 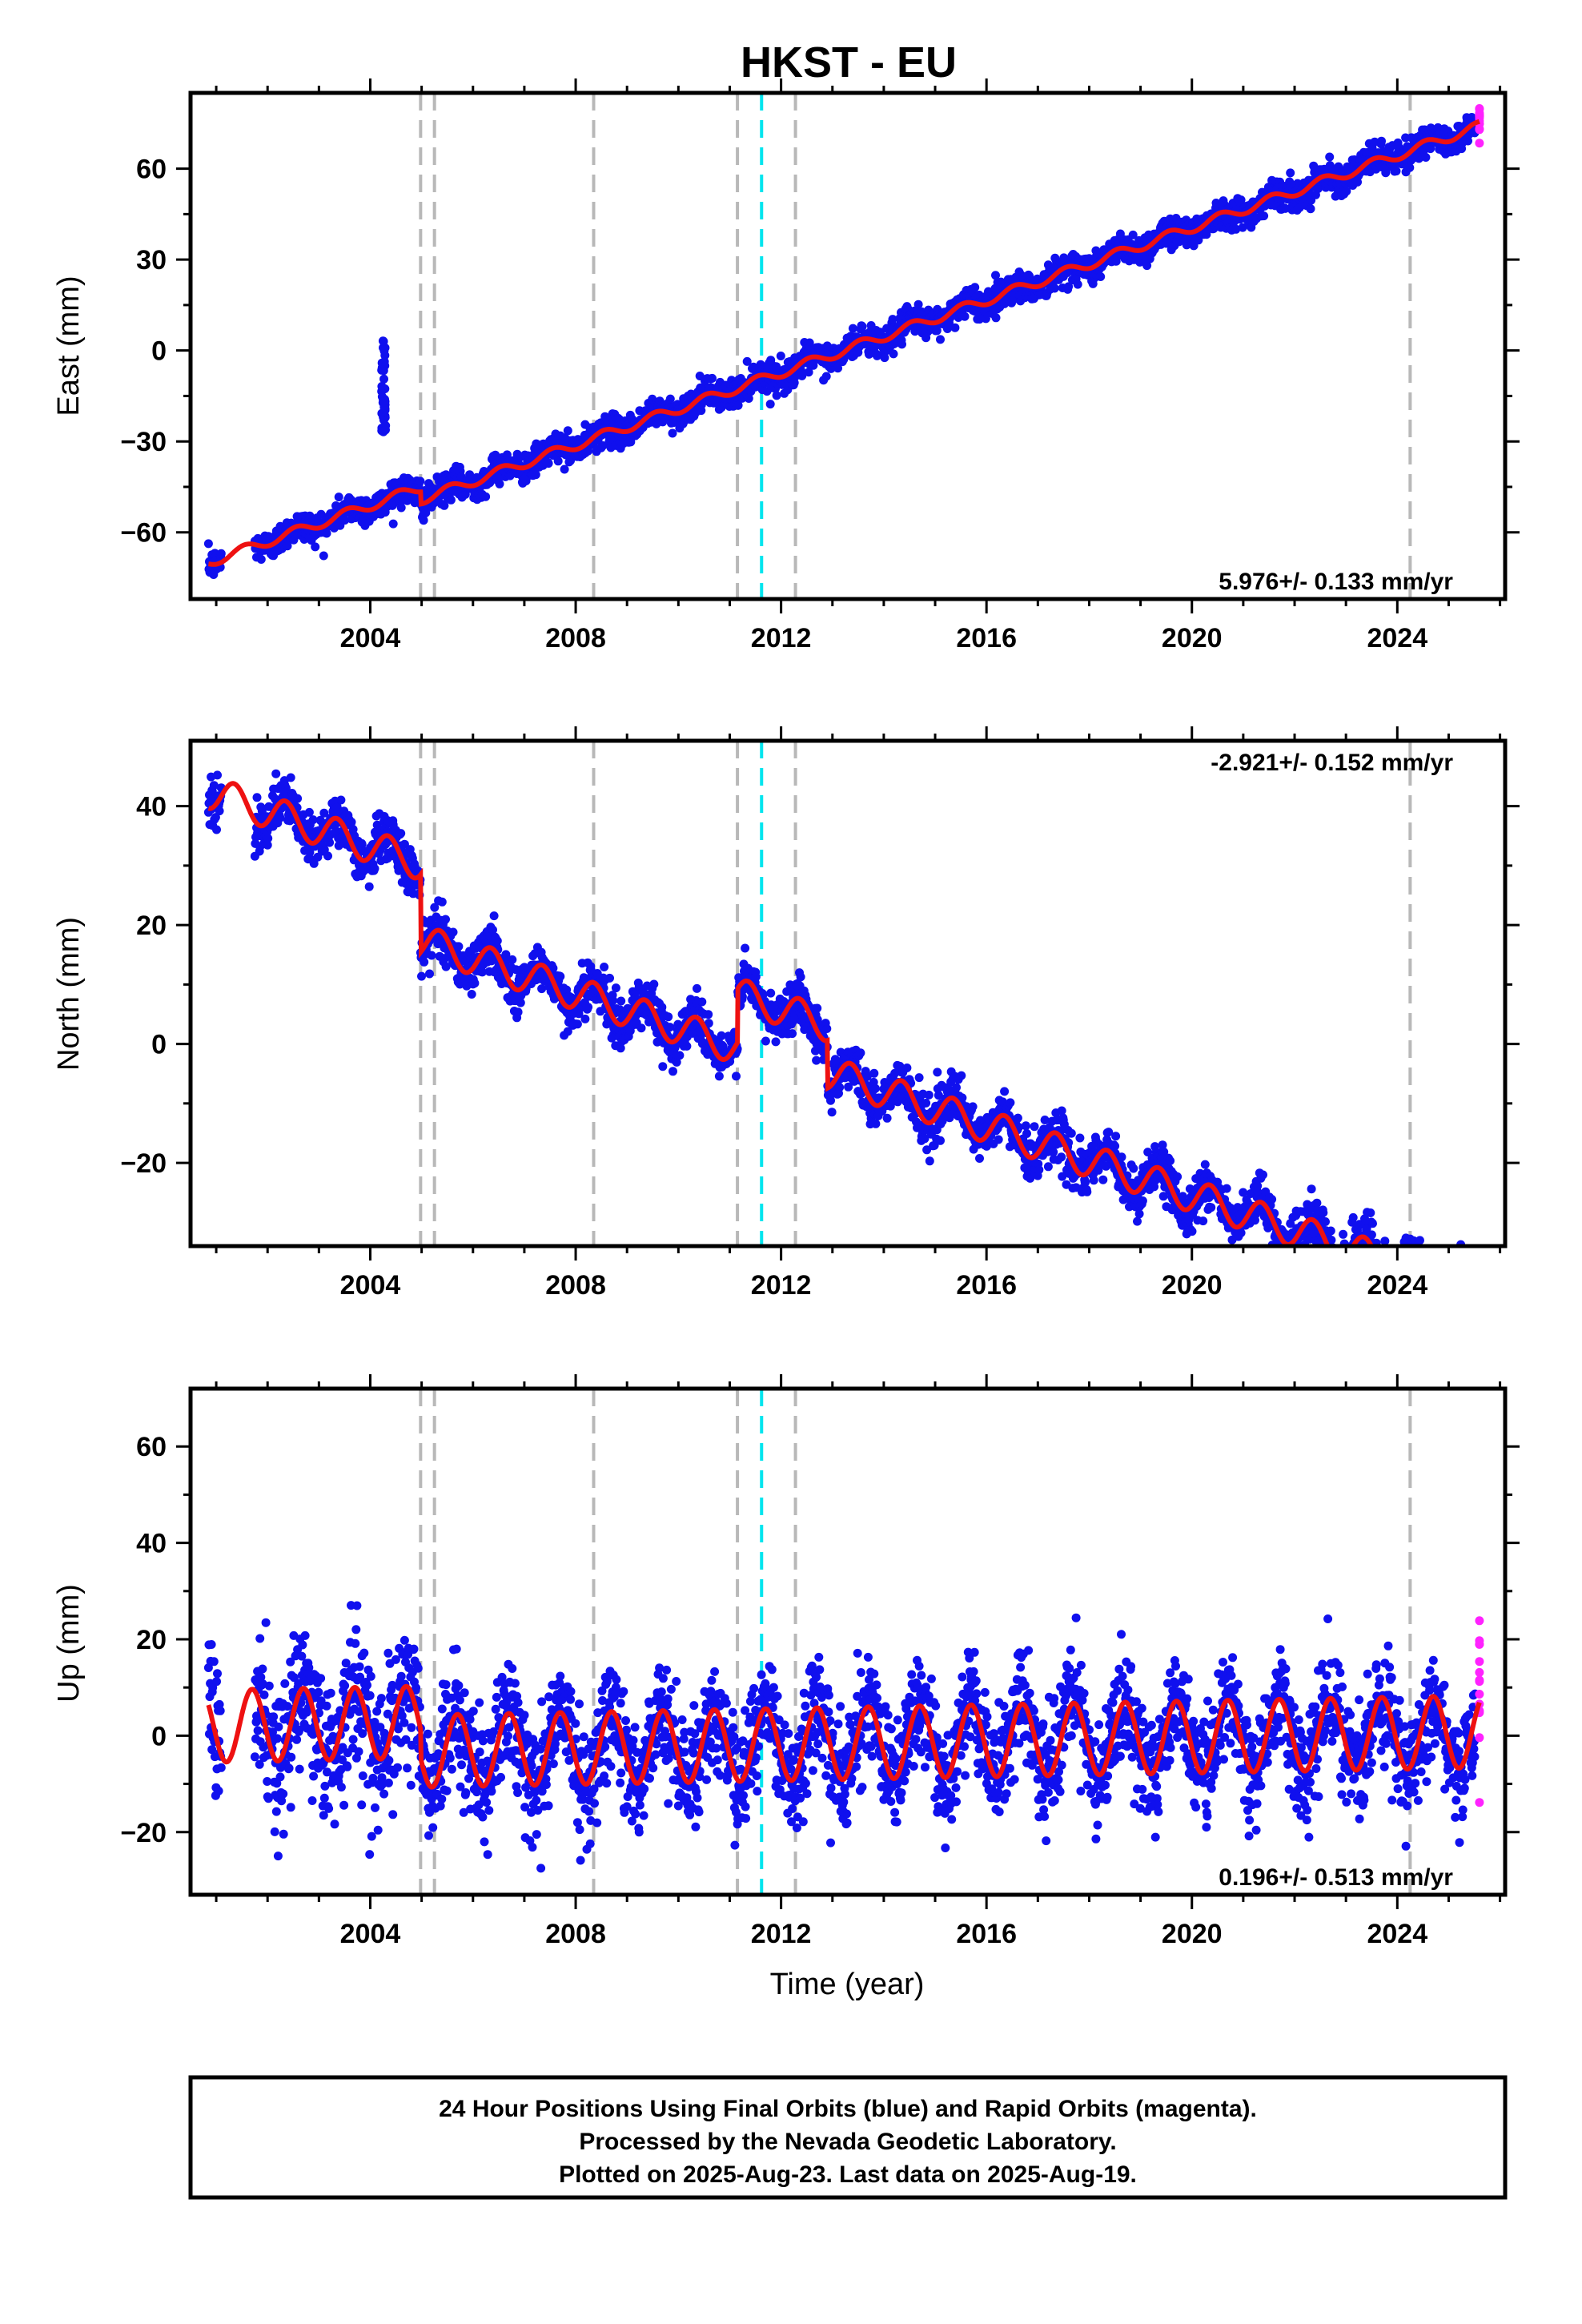 I want to click on chart-title: HKST - EU, so click(x=849, y=62).